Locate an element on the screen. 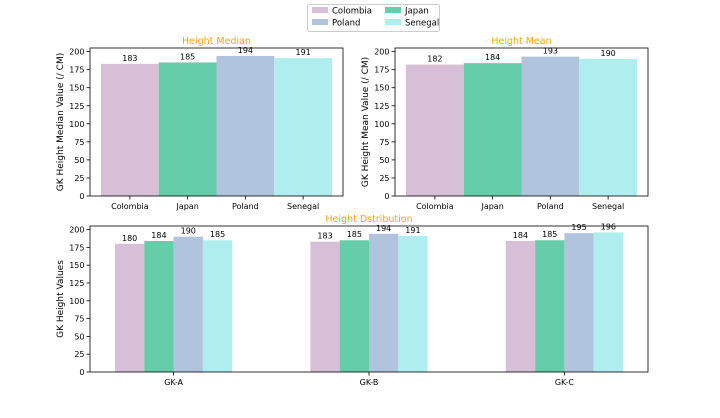 This screenshot has width=720, height=418. bar-gk-b-senegal is located at coordinates (413, 303).